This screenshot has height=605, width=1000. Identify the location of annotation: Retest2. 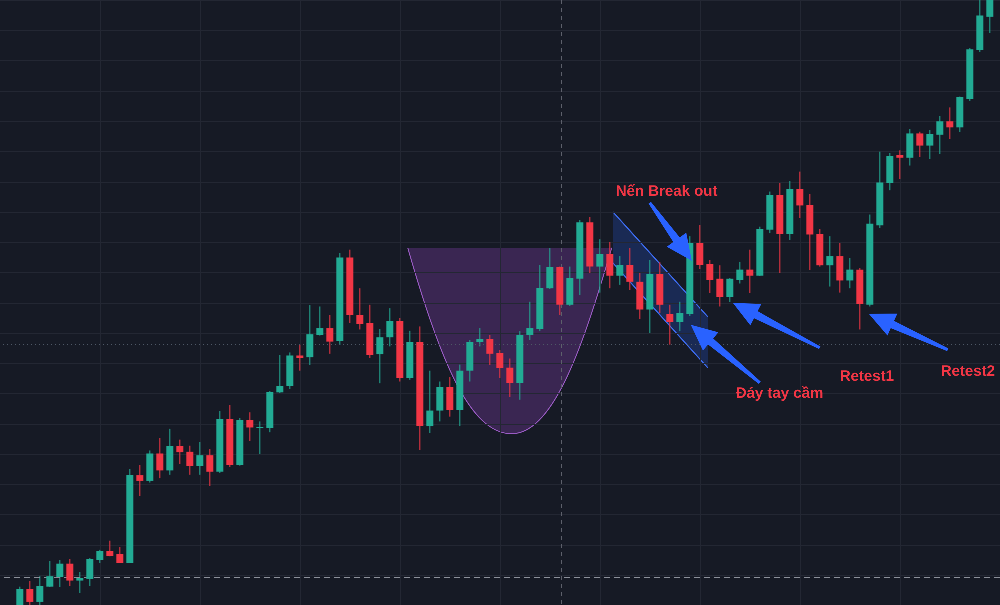
(968, 371).